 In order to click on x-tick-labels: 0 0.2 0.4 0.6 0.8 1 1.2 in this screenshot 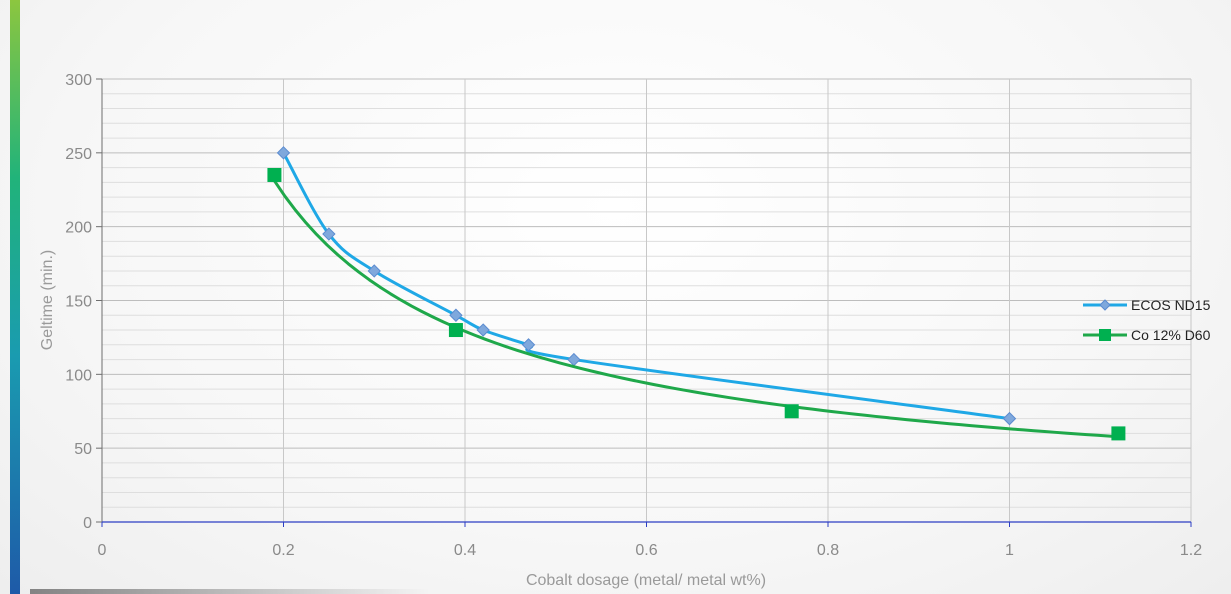, I will do `click(650, 550)`.